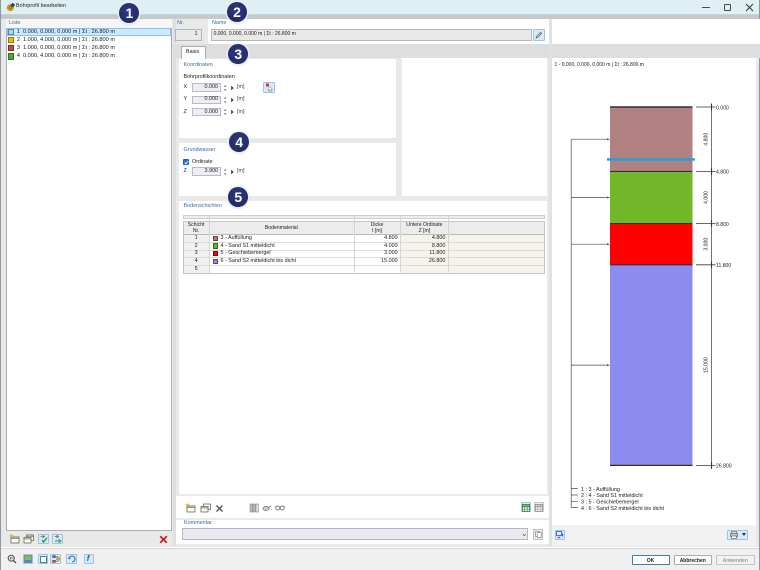 This screenshot has width=760, height=570. What do you see at coordinates (722, 108) in the screenshot?
I see `svg-text: 0.000` at bounding box center [722, 108].